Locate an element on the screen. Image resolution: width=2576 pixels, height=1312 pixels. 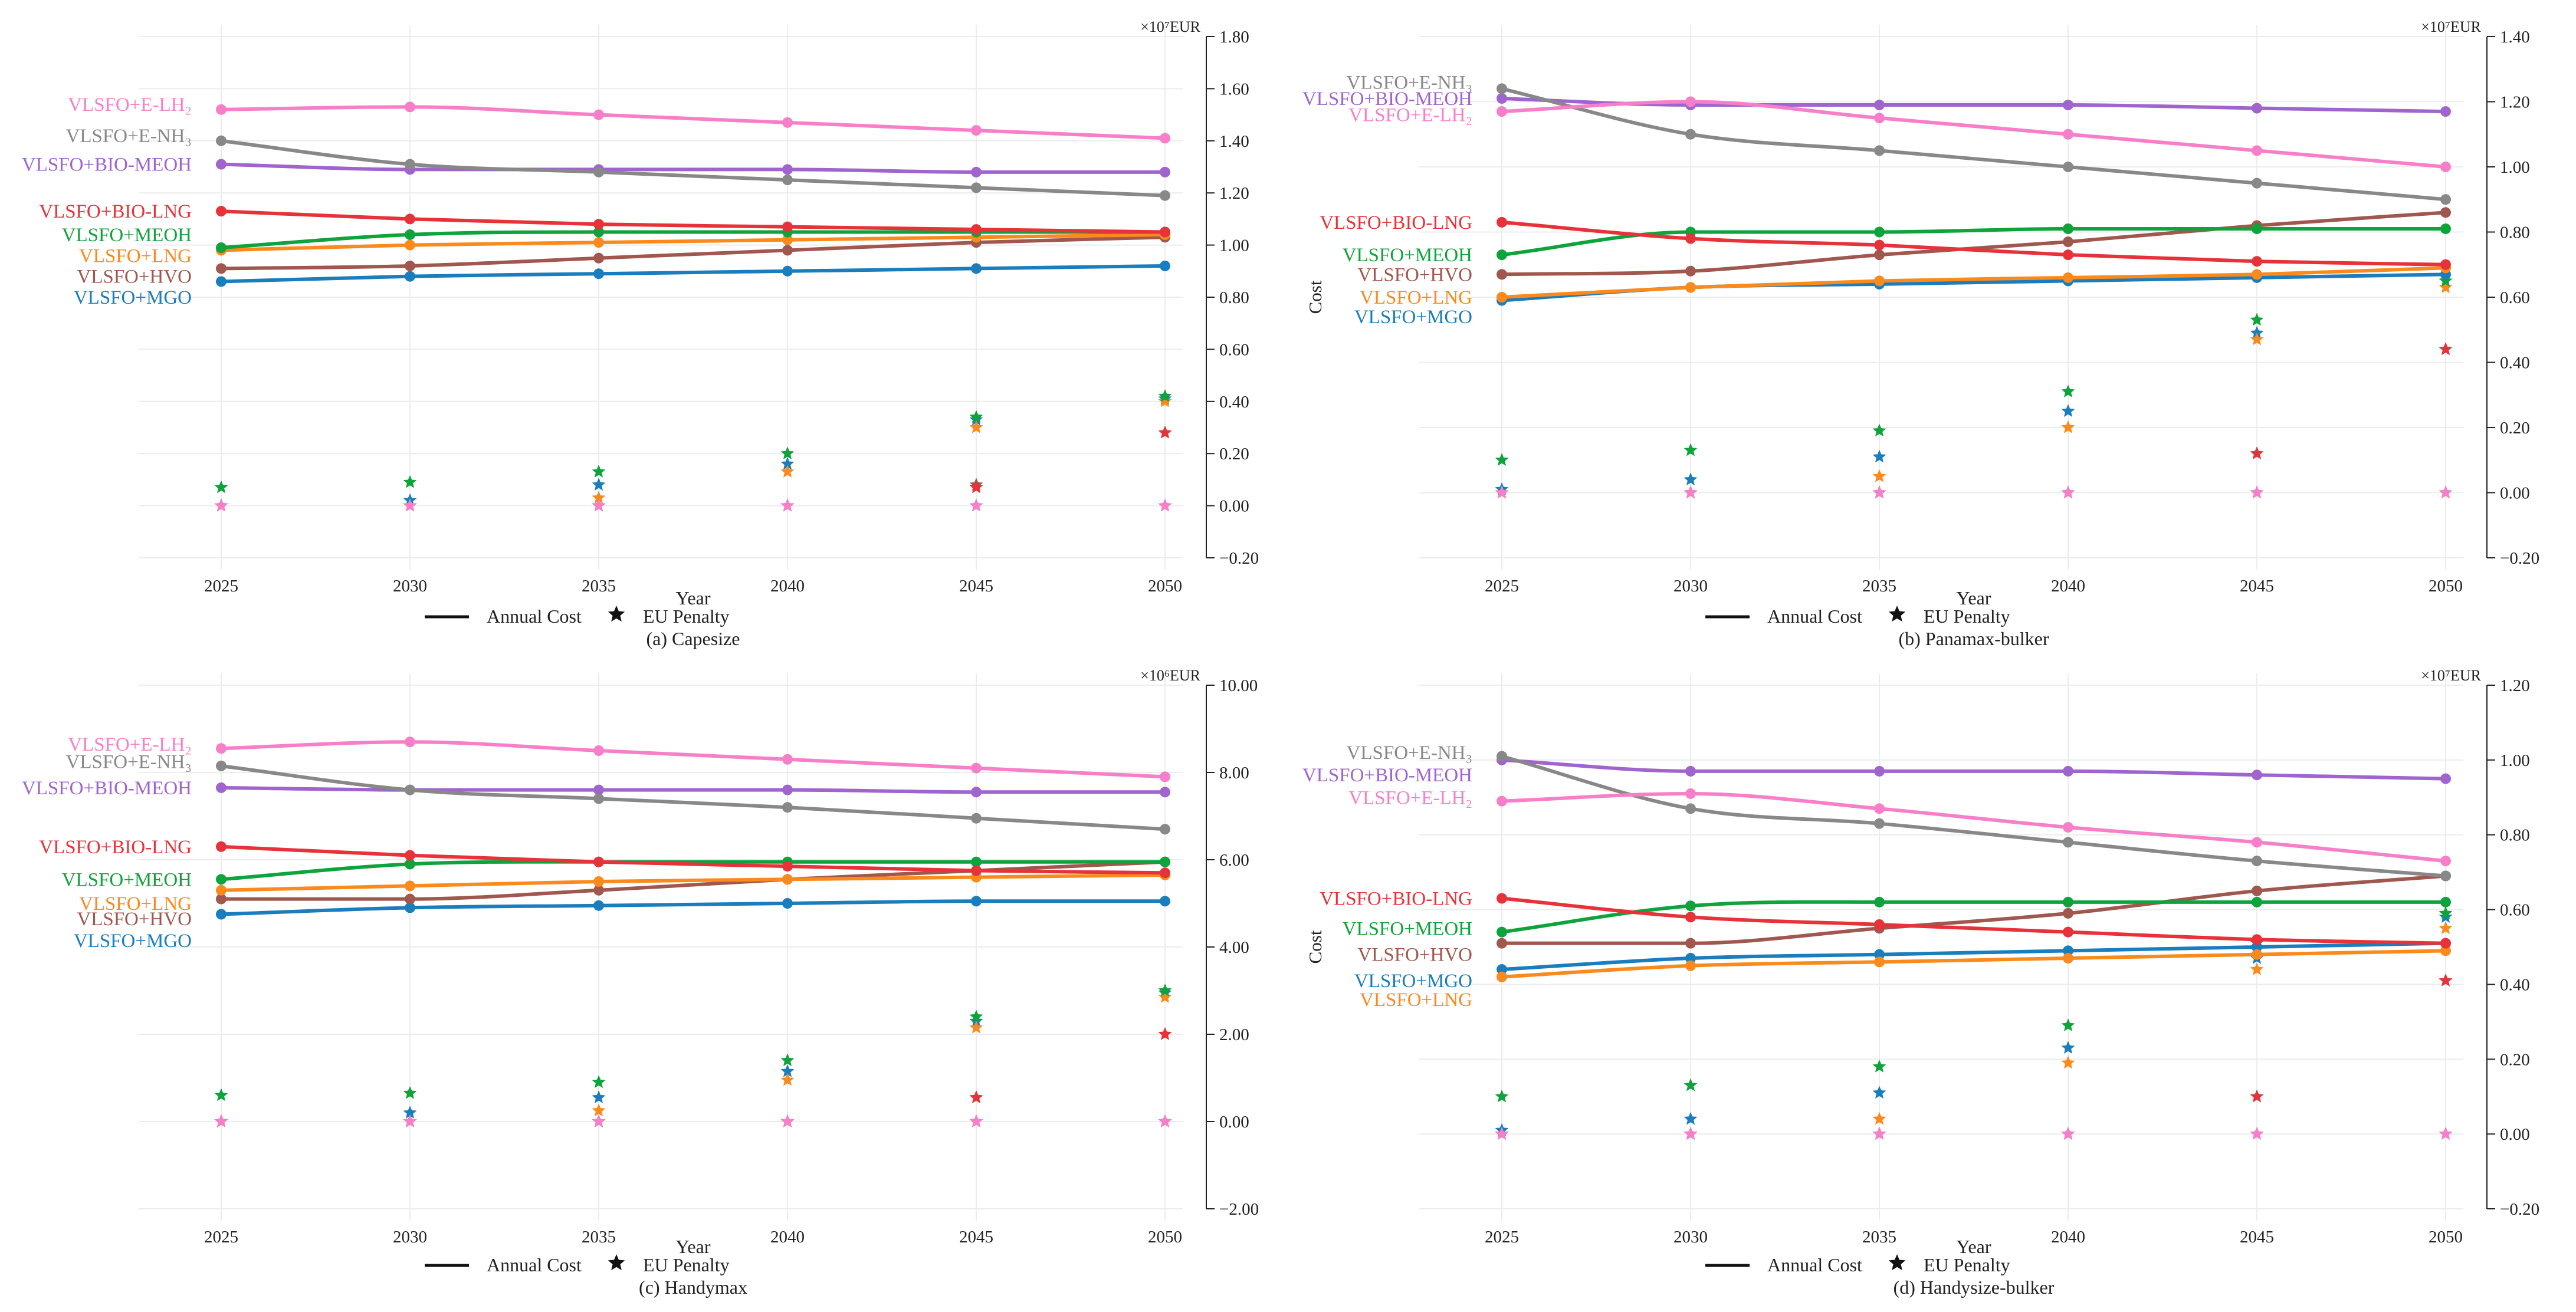
y-tick-label: 0.20 is located at coordinates (1234, 454).